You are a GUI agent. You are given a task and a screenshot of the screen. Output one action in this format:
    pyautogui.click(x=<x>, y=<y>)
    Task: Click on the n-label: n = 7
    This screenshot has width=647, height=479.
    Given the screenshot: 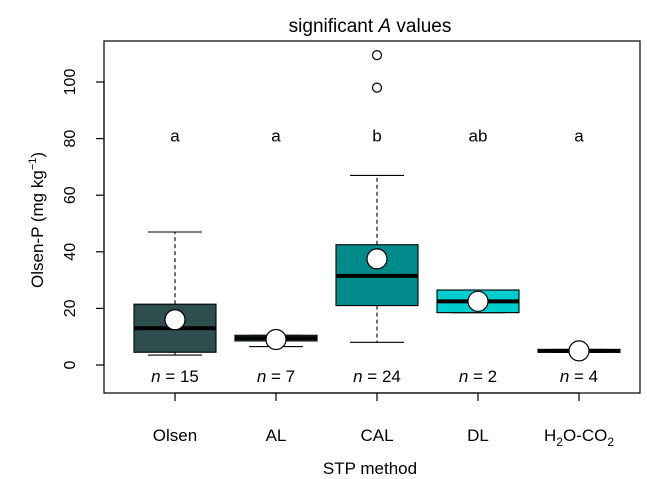 What is the action you would take?
    pyautogui.click(x=276, y=376)
    